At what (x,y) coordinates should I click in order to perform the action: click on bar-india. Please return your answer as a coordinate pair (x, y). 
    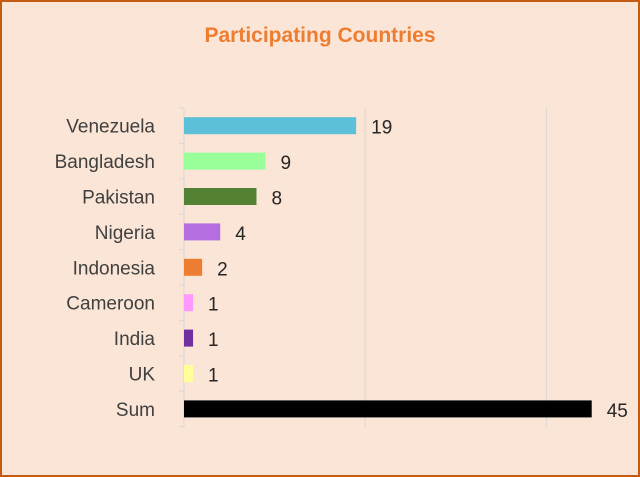
    Looking at the image, I should click on (189, 338).